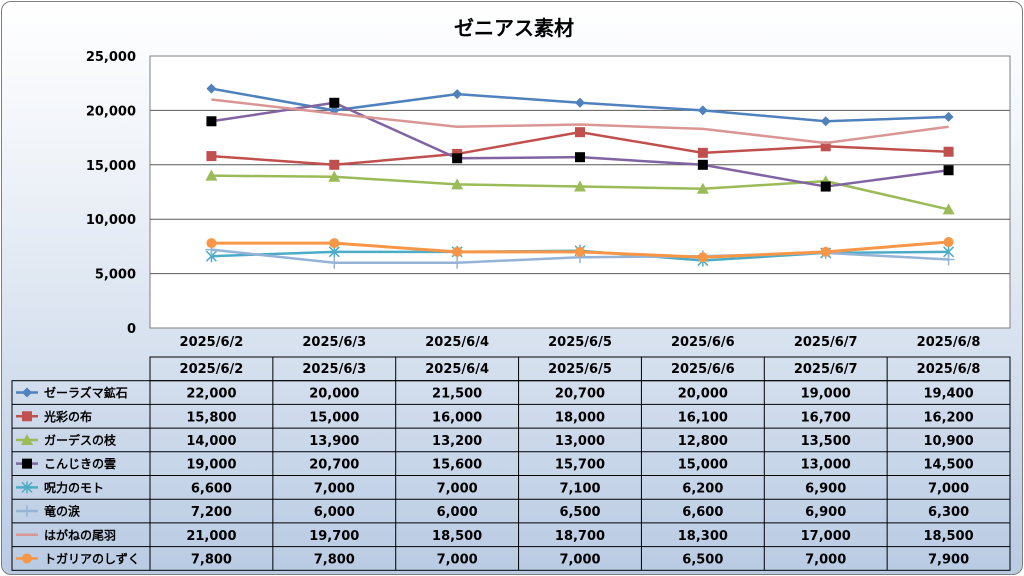  I want to click on legend-label: ガーデスの枝, so click(80, 439).